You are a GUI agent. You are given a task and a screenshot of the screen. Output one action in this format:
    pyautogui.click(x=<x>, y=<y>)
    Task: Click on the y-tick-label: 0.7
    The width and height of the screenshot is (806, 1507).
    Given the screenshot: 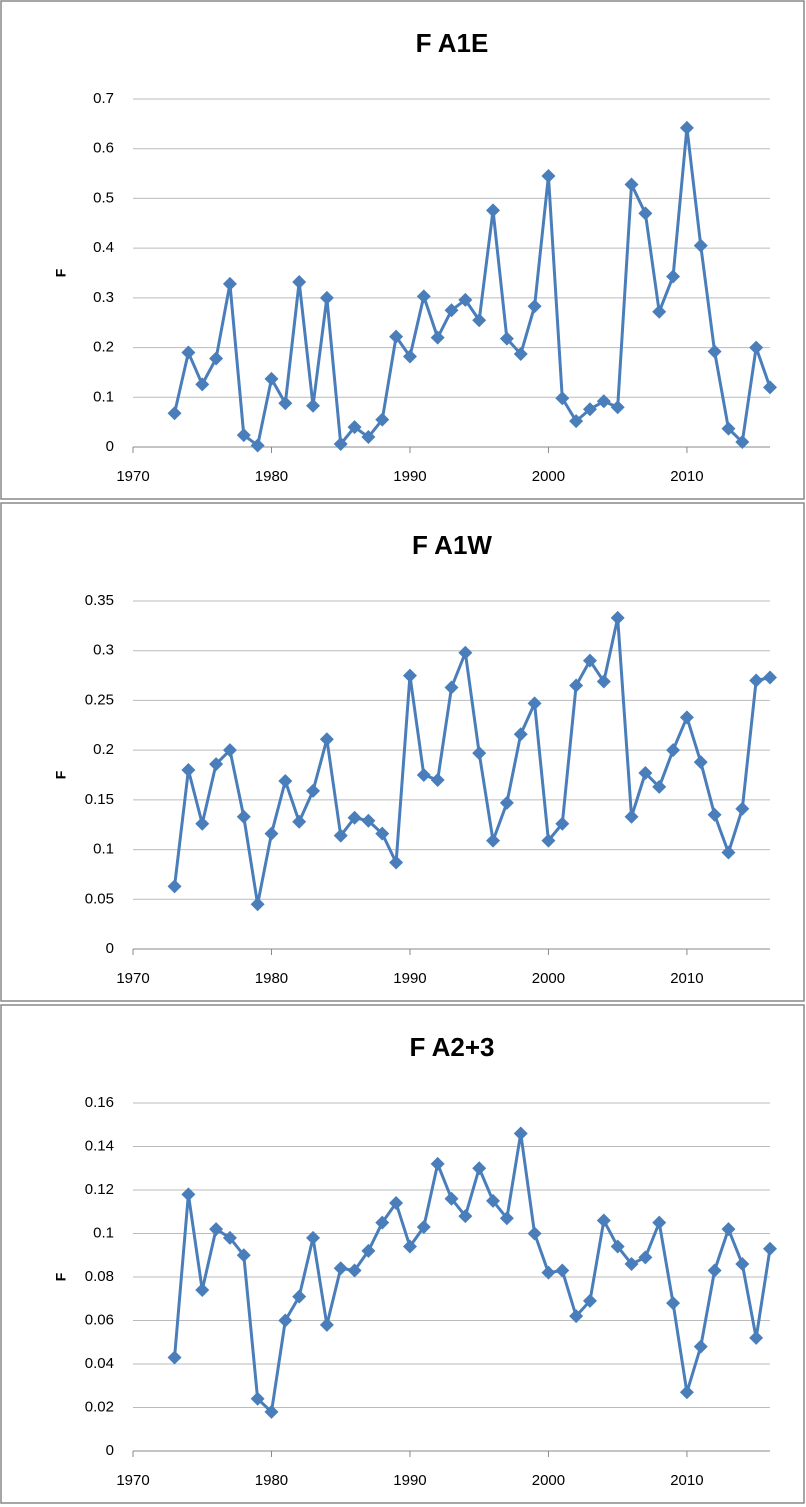 What is the action you would take?
    pyautogui.click(x=103, y=98)
    